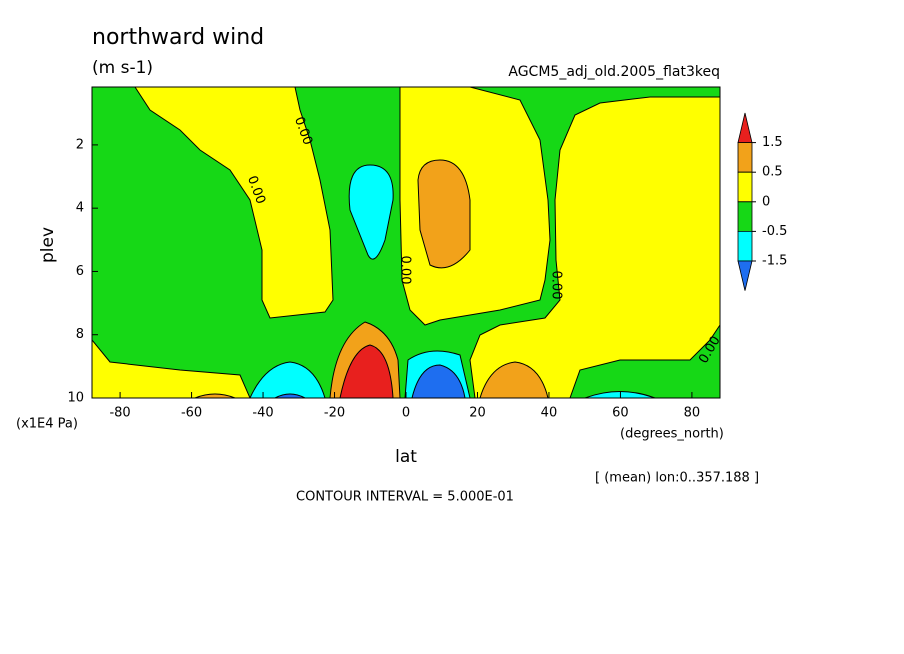 The height and width of the screenshot is (654, 904). Describe the element at coordinates (774, 261) in the screenshot. I see `colorbar-label: -1.5` at that location.